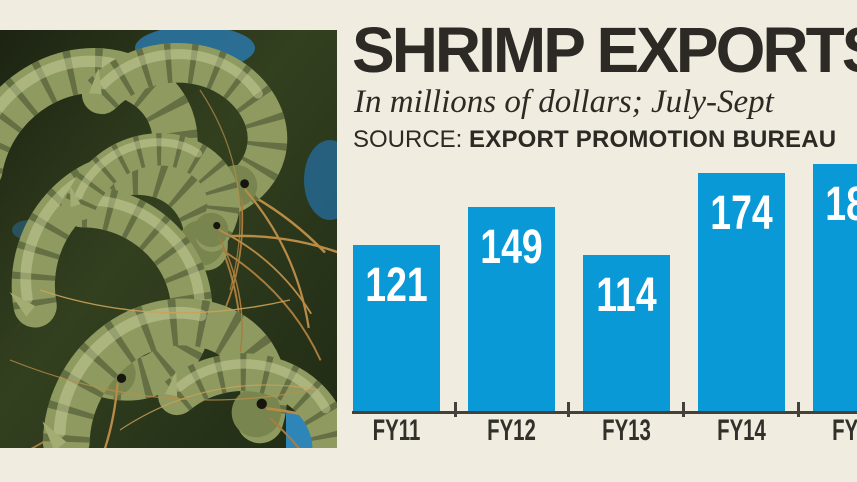 This screenshot has height=482, width=857. Describe the element at coordinates (604, 50) in the screenshot. I see `chart-title: SHRIMP EXPORTS` at that location.